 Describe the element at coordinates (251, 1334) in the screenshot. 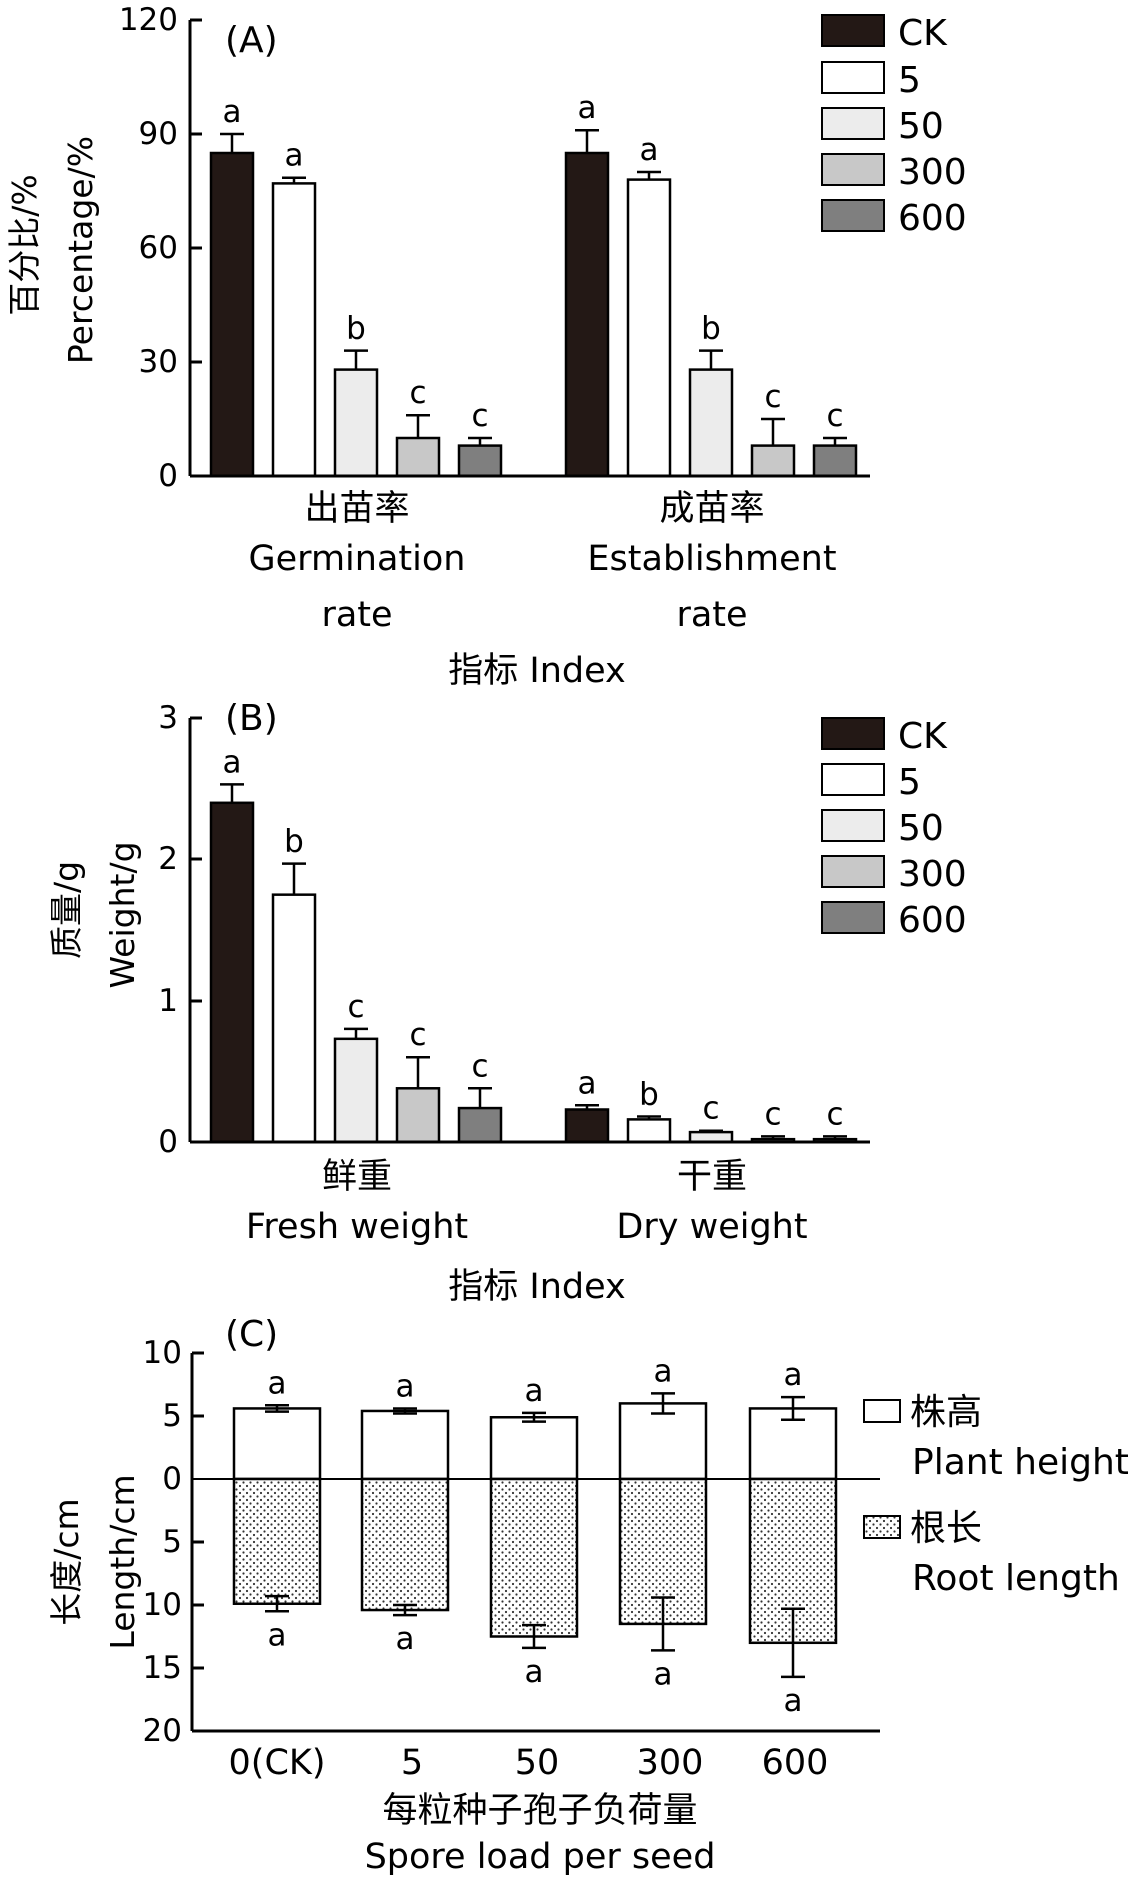

I see `panel-c-label: (C)` at that location.